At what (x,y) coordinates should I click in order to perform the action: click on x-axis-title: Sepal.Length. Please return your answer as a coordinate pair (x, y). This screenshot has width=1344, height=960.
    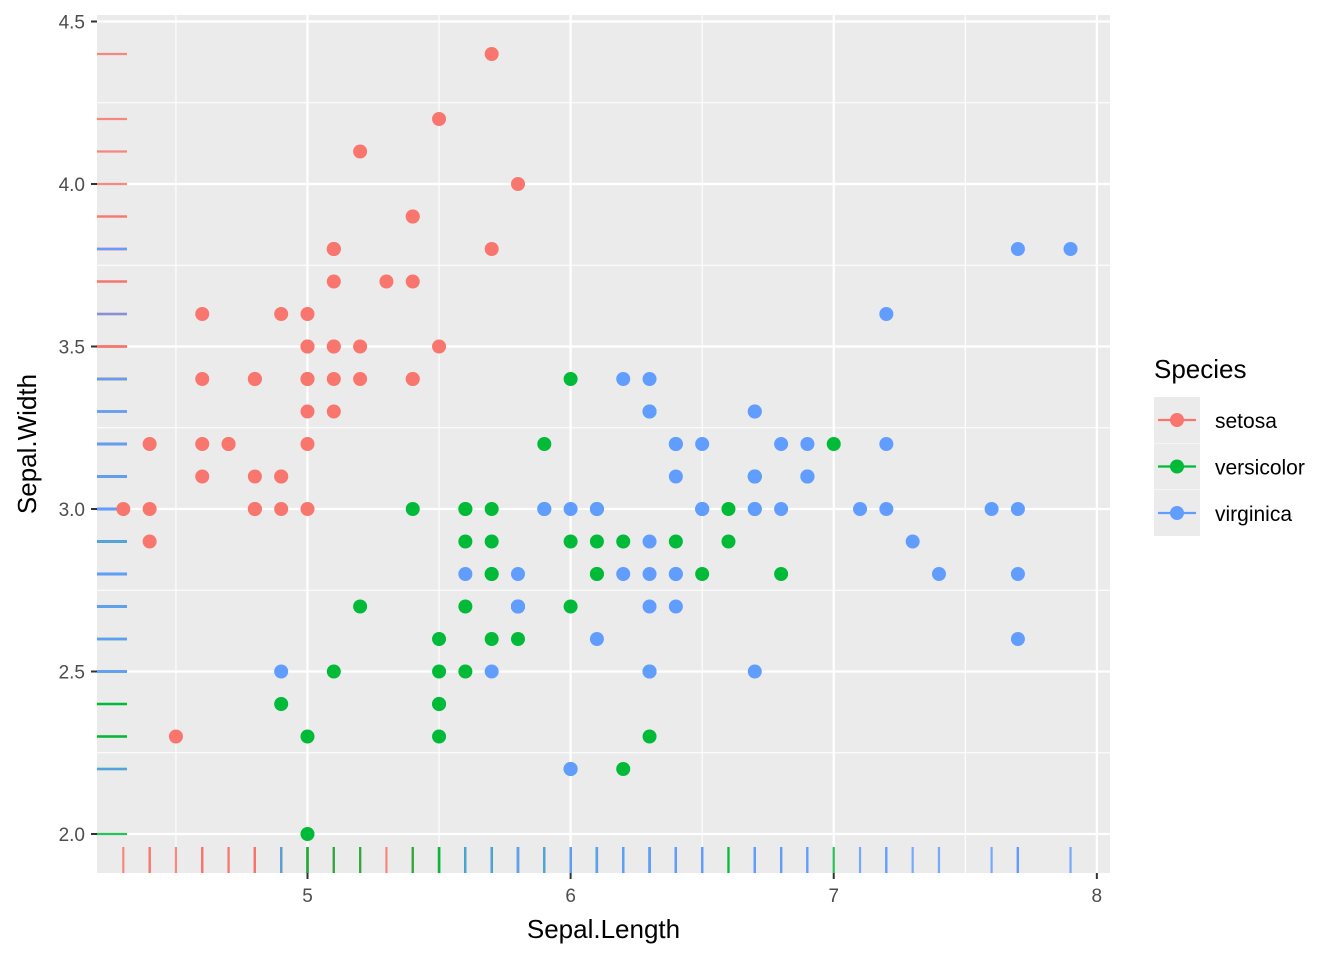
    Looking at the image, I should click on (603, 929).